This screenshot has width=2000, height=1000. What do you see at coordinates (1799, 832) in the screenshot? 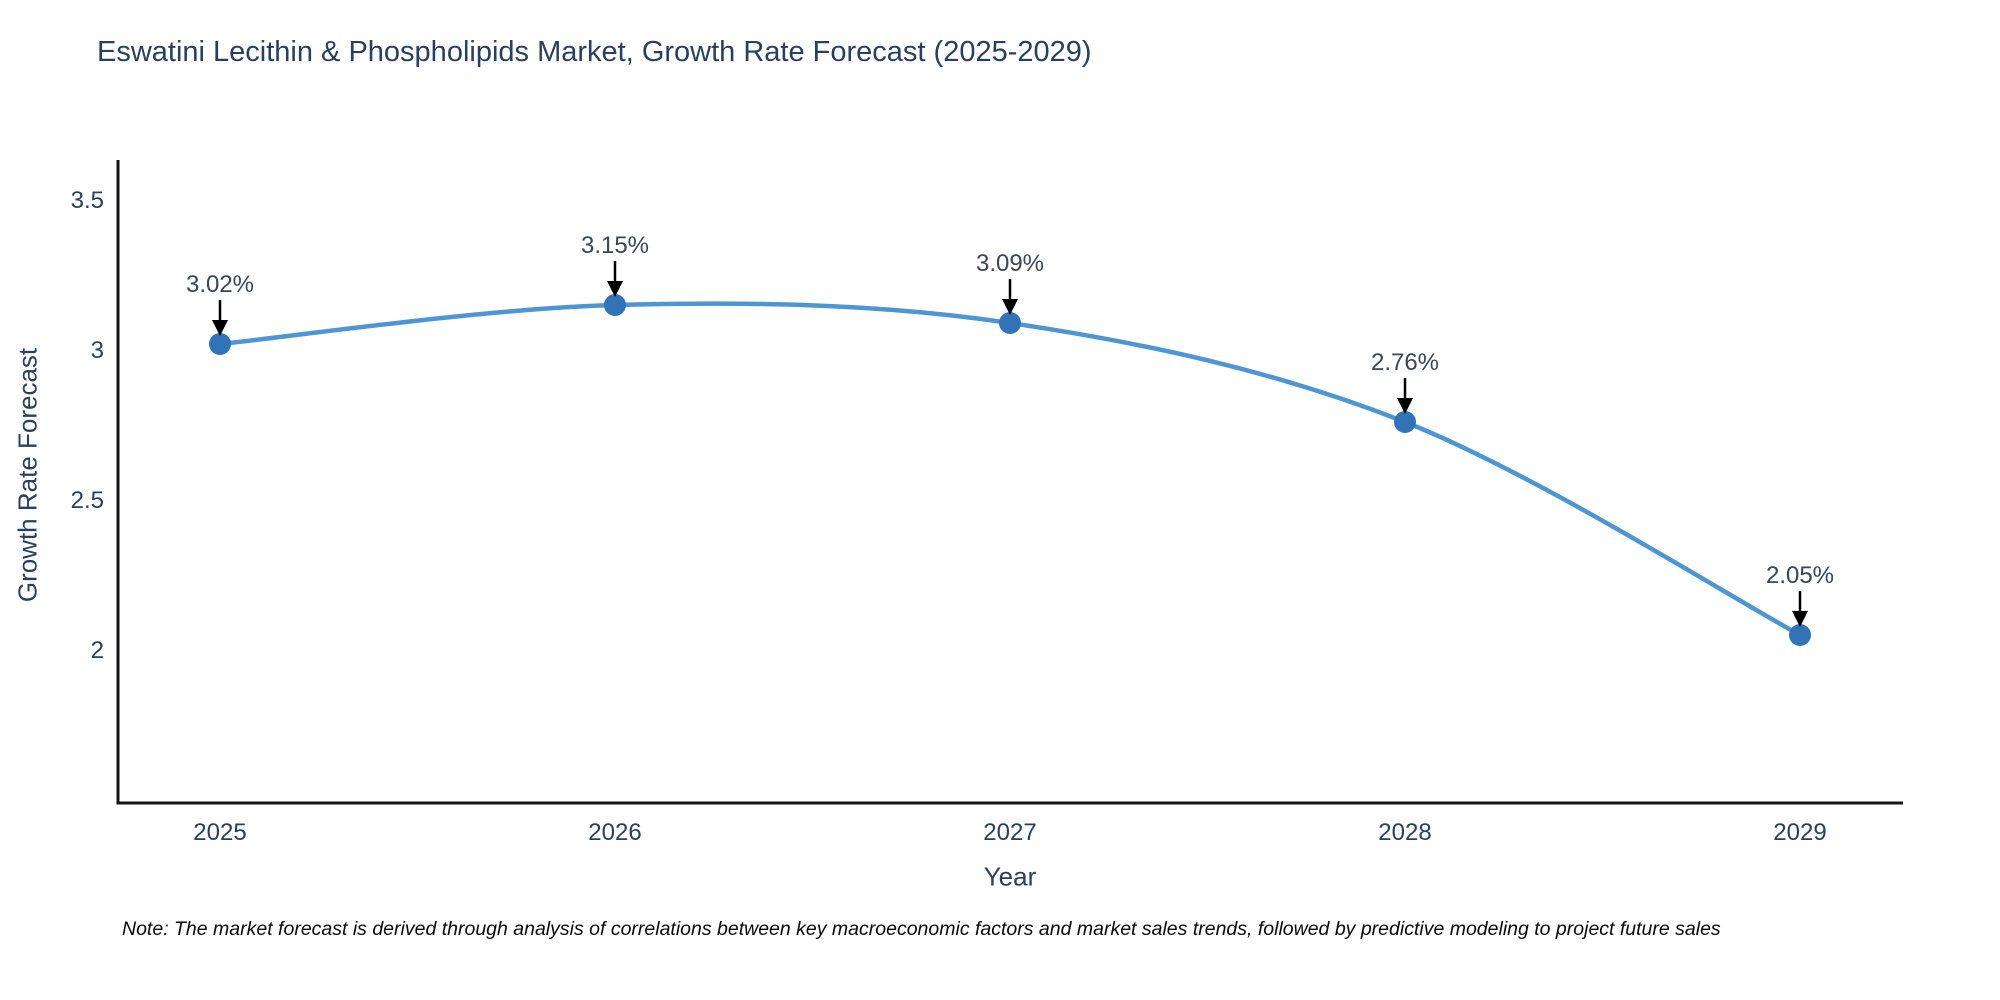
I see `x-tick-label: 2029` at bounding box center [1799, 832].